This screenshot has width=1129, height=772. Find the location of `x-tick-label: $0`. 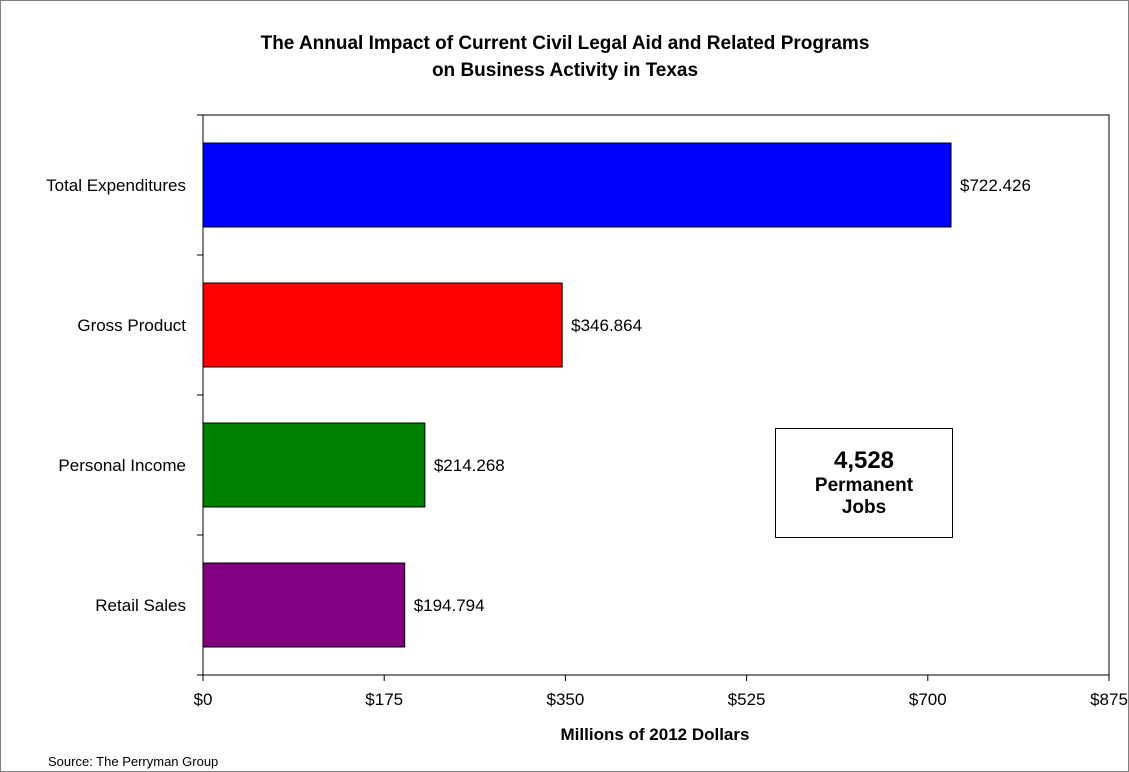

x-tick-label: $0 is located at coordinates (203, 699).